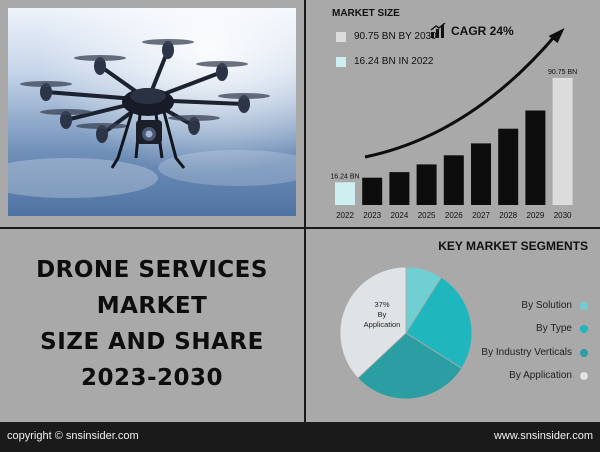 The height and width of the screenshot is (452, 600). I want to click on report-title-line-4: 2023-2030, so click(152, 378).